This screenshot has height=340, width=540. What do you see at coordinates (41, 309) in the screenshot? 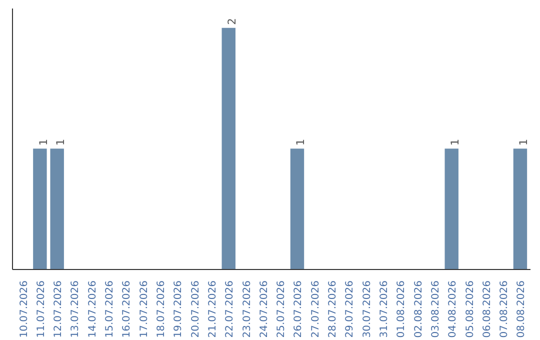
I see `x-tick-label: 11.07.2026` at bounding box center [41, 309].